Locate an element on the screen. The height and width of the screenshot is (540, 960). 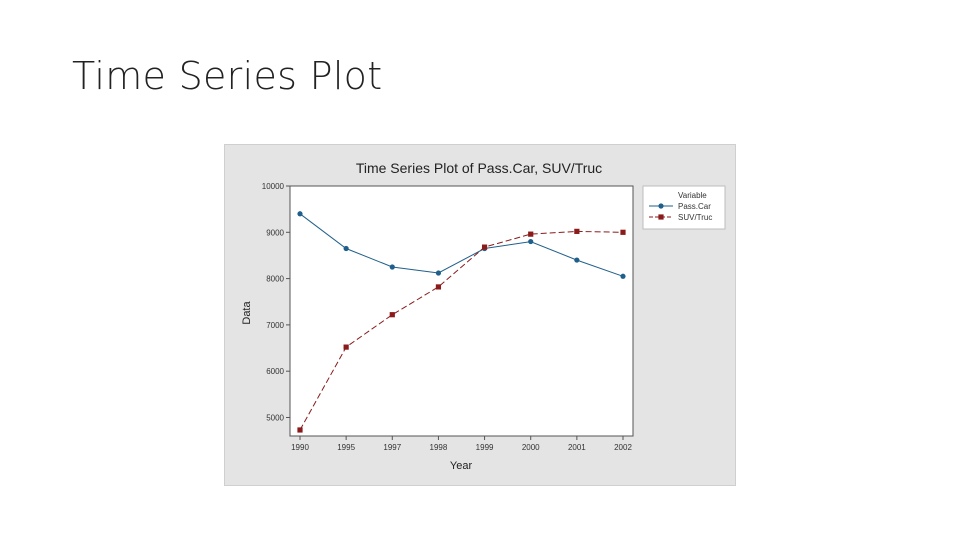
series-lines is located at coordinates (461, 322).